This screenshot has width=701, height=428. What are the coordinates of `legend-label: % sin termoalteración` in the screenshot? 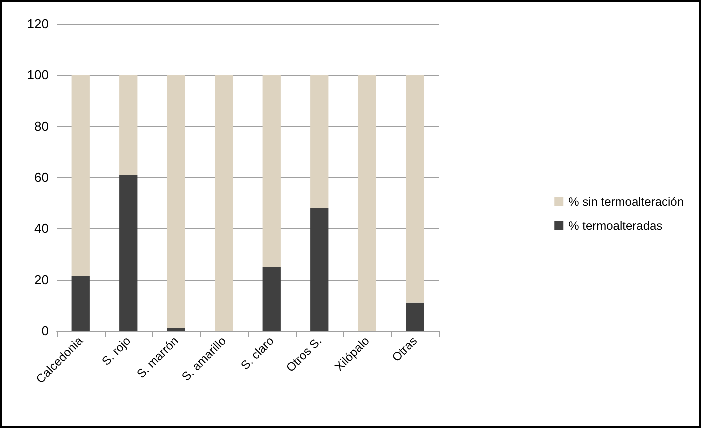 It's located at (626, 202).